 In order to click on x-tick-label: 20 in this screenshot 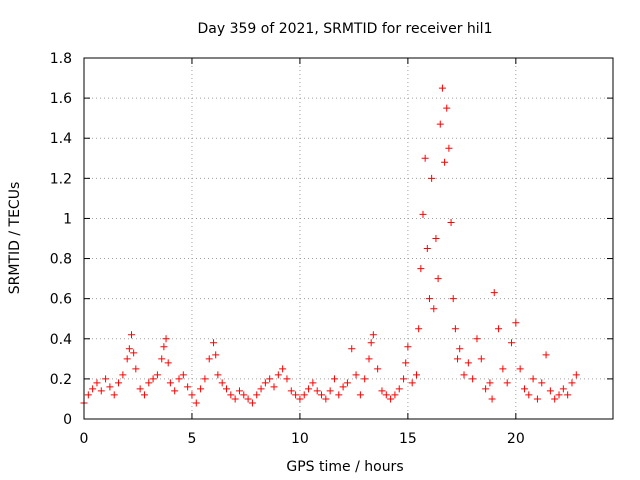, I will do `click(516, 439)`.